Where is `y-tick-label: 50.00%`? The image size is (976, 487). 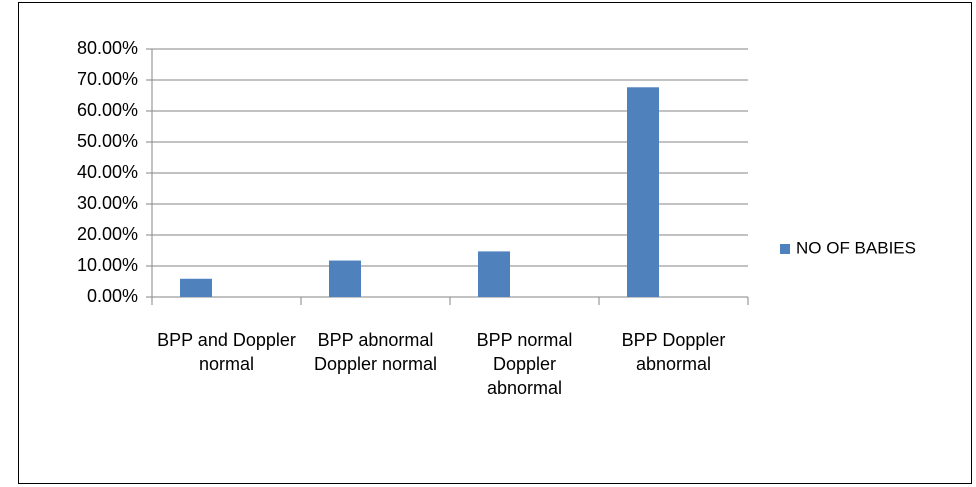
y-tick-label: 50.00% is located at coordinates (107, 141).